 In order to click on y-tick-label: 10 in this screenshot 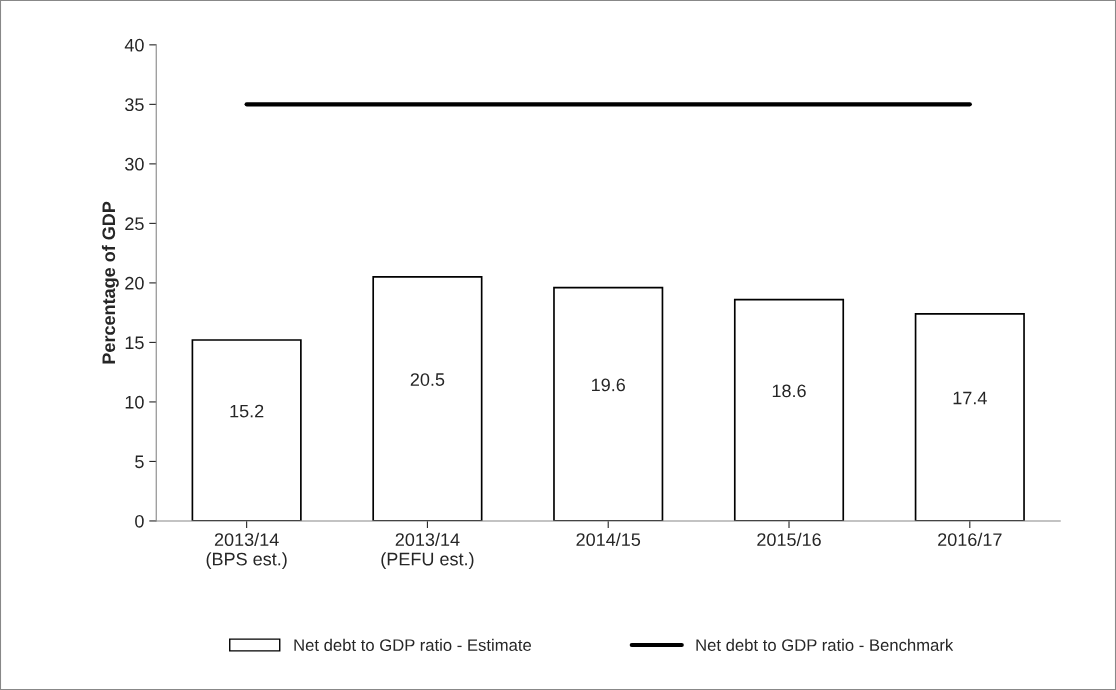, I will do `click(134, 402)`.